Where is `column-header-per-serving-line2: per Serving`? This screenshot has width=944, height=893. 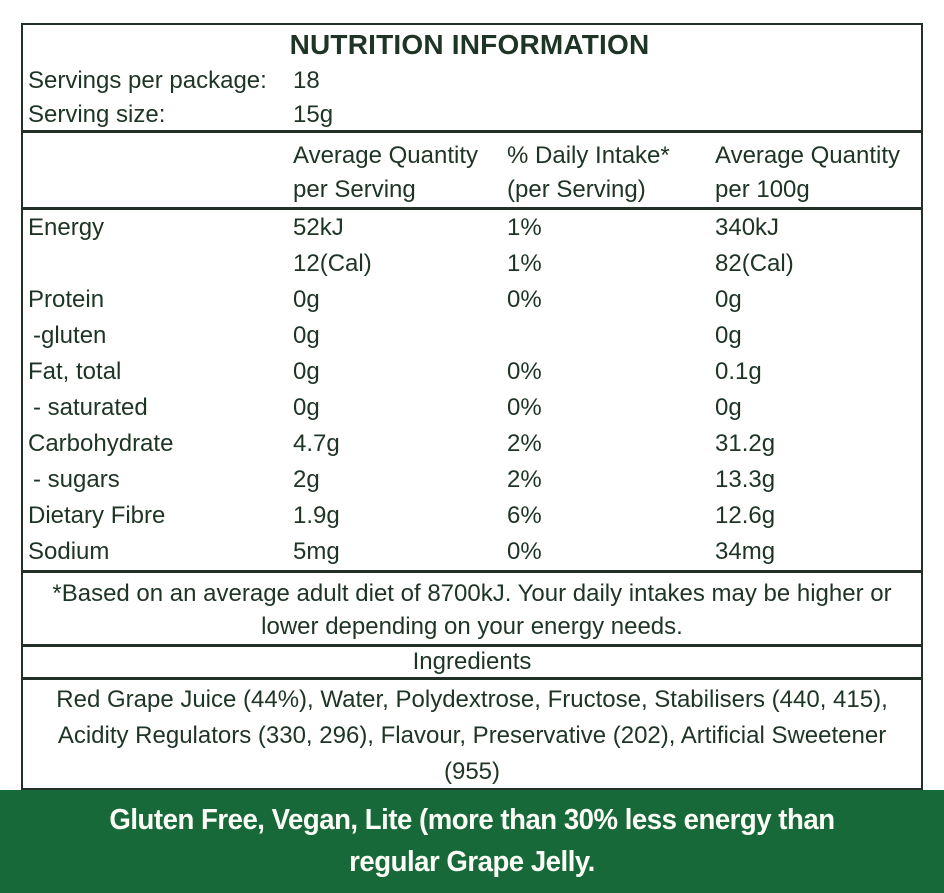
column-header-per-serving-line2: per Serving is located at coordinates (354, 189).